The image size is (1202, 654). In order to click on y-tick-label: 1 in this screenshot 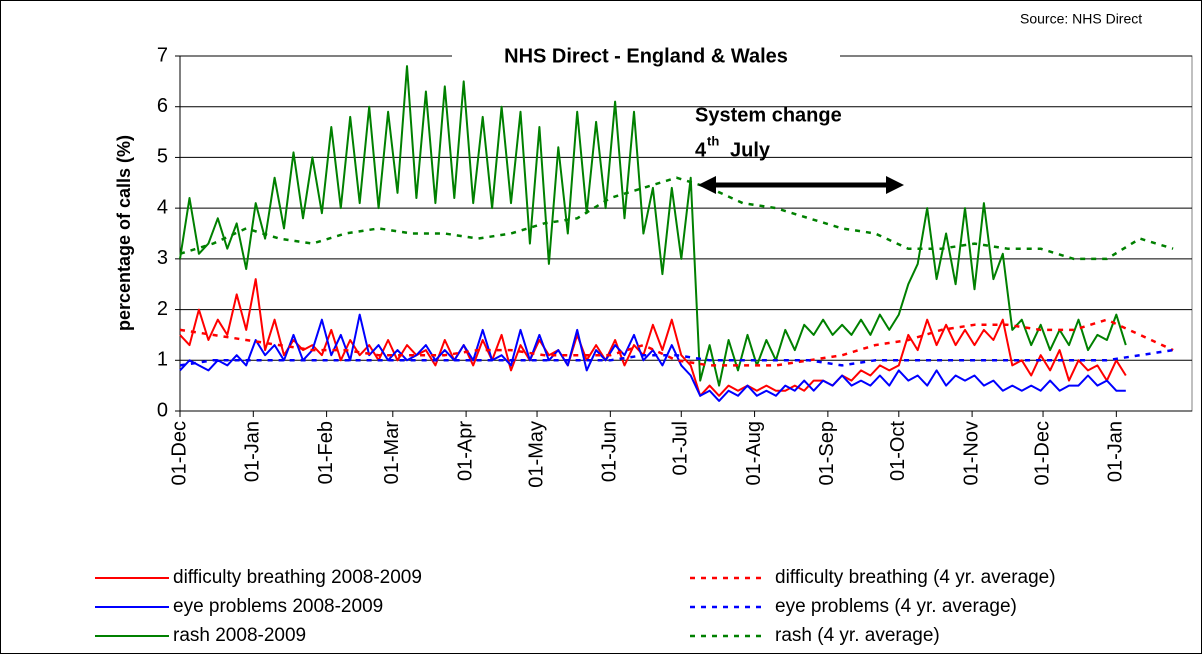, I will do `click(162, 360)`.